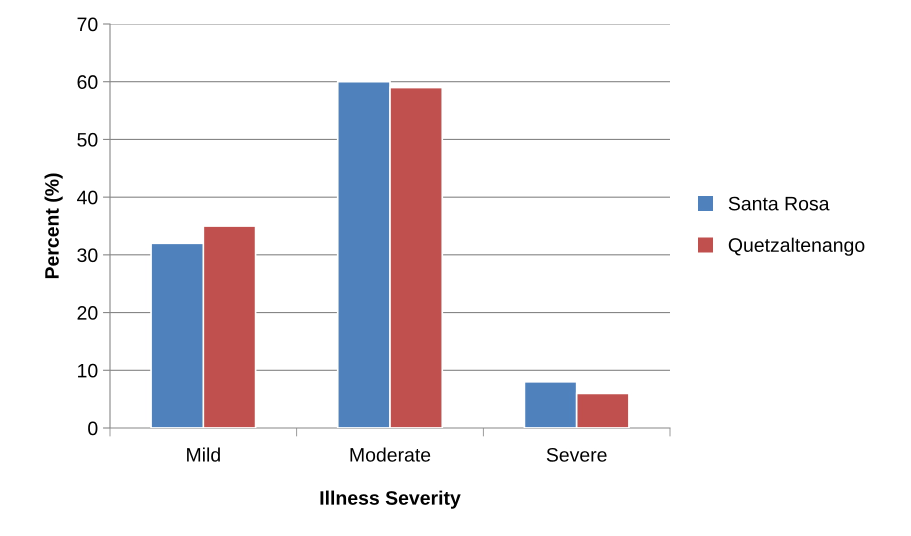 The width and height of the screenshot is (911, 536). Describe the element at coordinates (88, 371) in the screenshot. I see `y-tick-label: 10` at that location.